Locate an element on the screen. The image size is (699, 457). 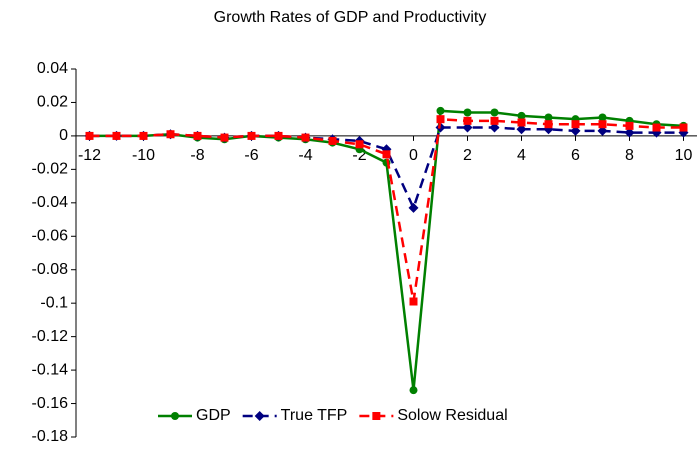
y-tick-label: -0.08 is located at coordinates (50, 269).